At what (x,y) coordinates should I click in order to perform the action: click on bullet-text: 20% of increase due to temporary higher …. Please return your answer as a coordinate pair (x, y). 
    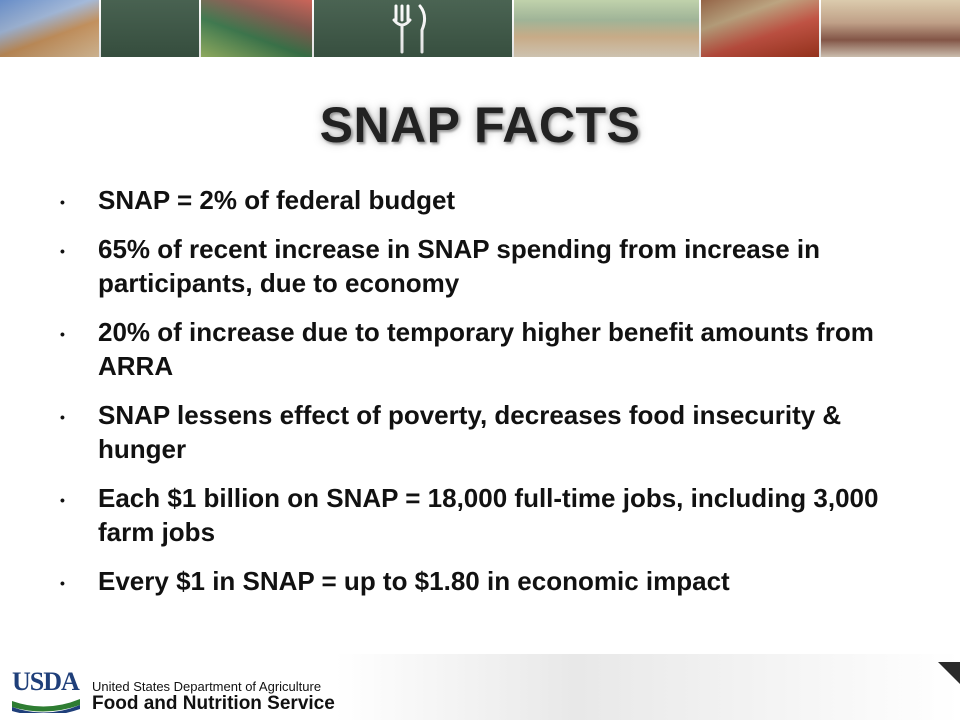
    Looking at the image, I should click on (486, 349).